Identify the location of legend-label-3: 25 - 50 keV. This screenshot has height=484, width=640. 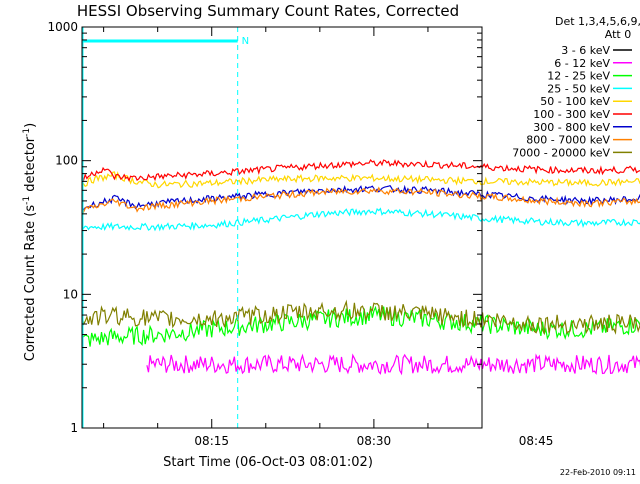
(578, 88).